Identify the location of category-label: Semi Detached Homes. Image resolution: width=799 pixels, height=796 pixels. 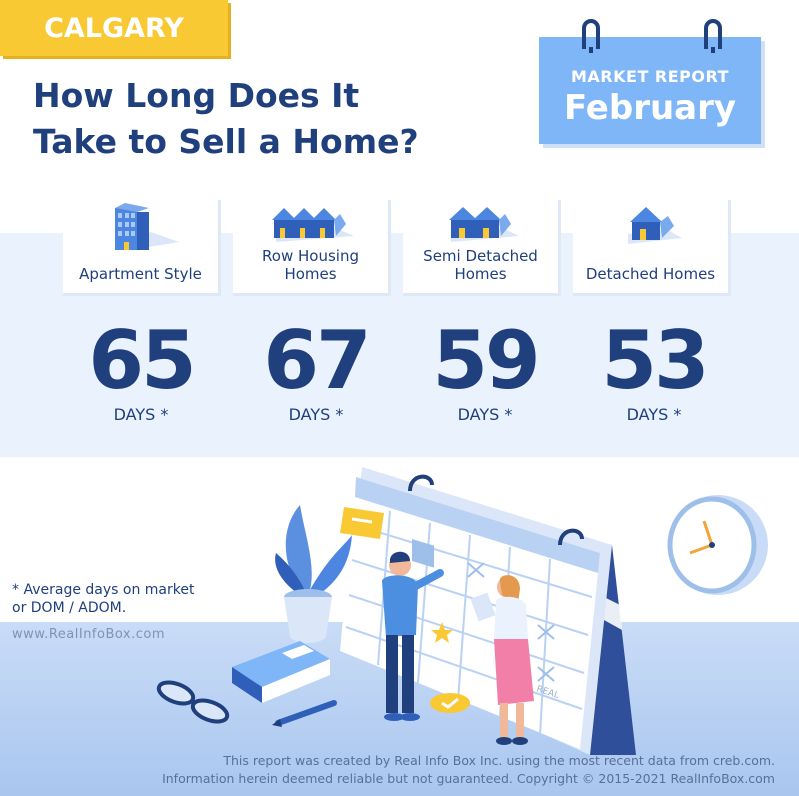
(480, 265).